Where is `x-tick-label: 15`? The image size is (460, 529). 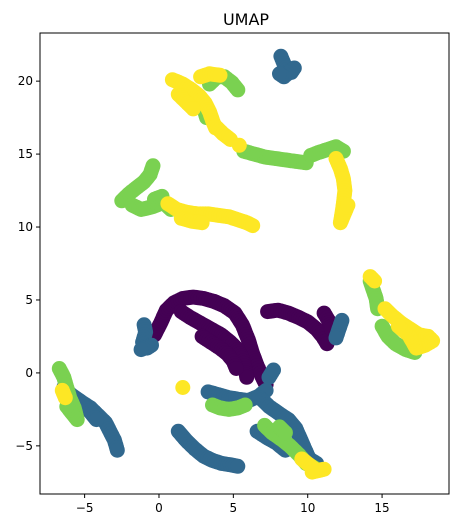
x-tick-label: 15 is located at coordinates (381, 508).